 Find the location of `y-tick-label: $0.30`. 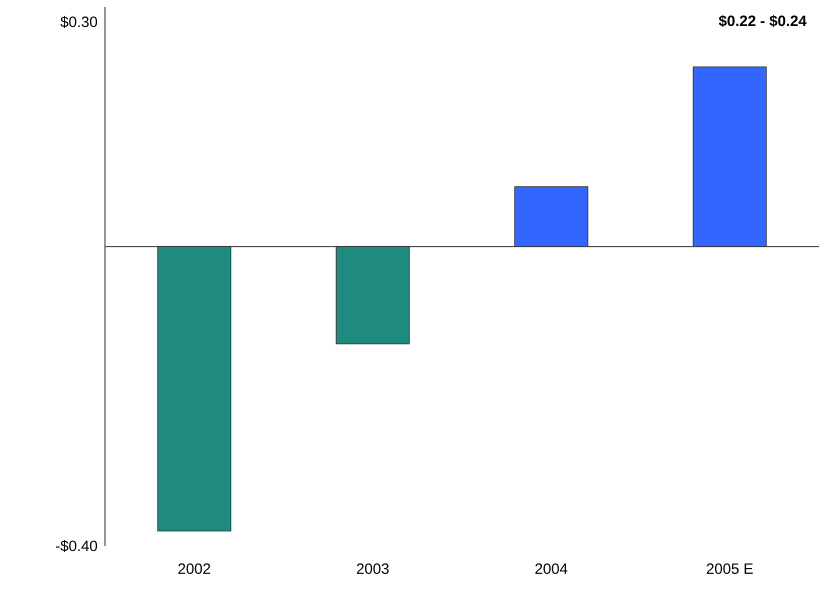

y-tick-label: $0.30 is located at coordinates (79, 22).